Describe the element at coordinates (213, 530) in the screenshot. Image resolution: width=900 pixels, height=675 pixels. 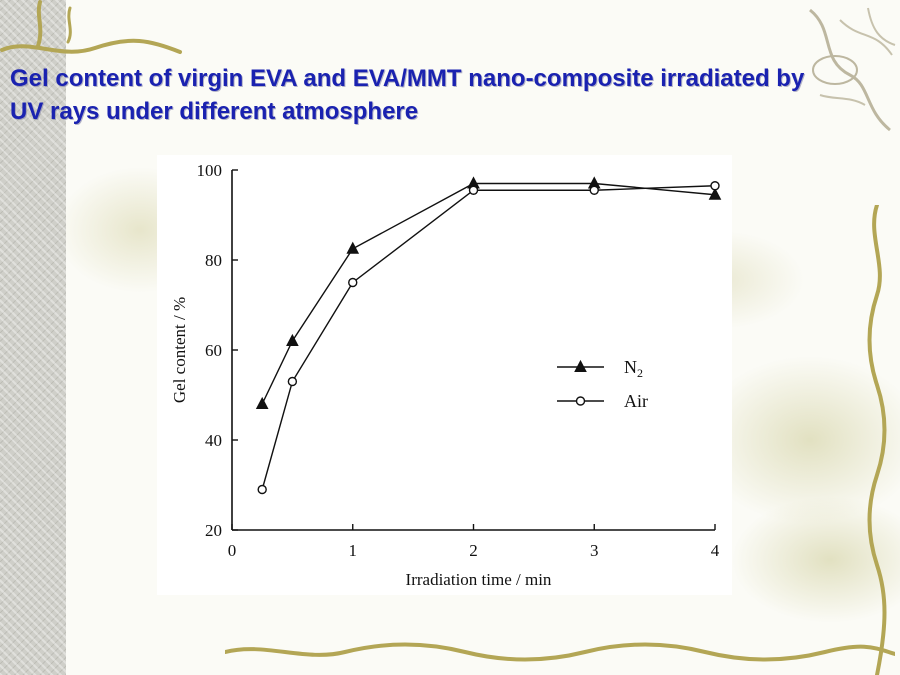
I see `y-tick-label: 20` at that location.